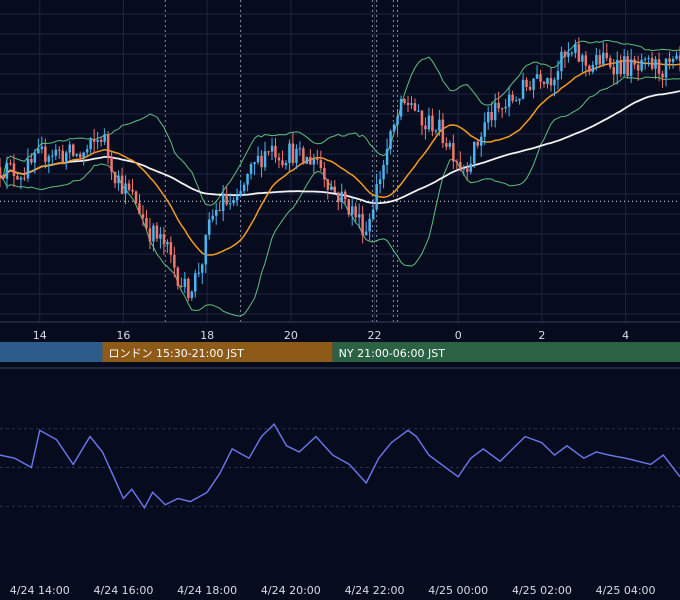  Describe the element at coordinates (291, 335) in the screenshot. I see `price-x-tick-label: 20` at that location.